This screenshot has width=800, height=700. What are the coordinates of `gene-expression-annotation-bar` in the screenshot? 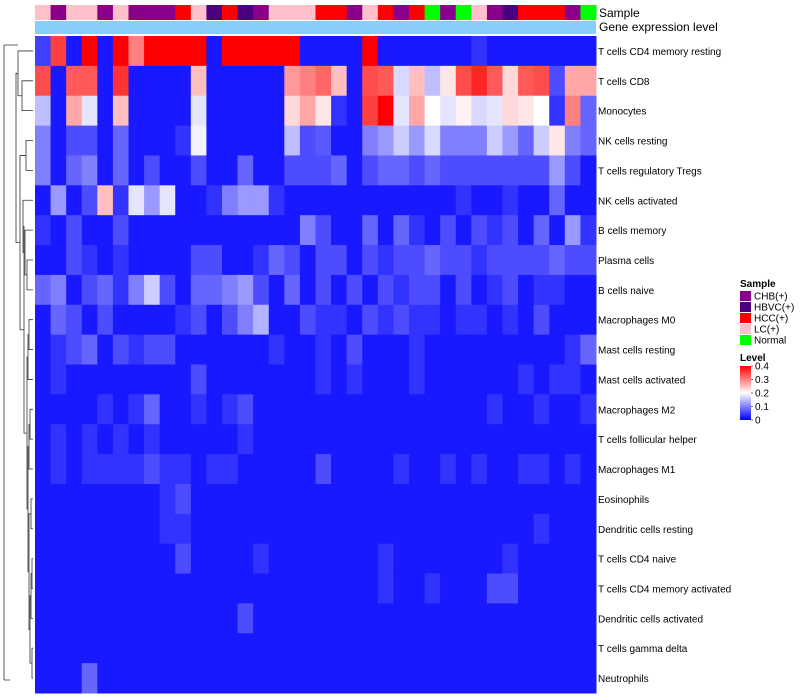 It's located at (315, 27).